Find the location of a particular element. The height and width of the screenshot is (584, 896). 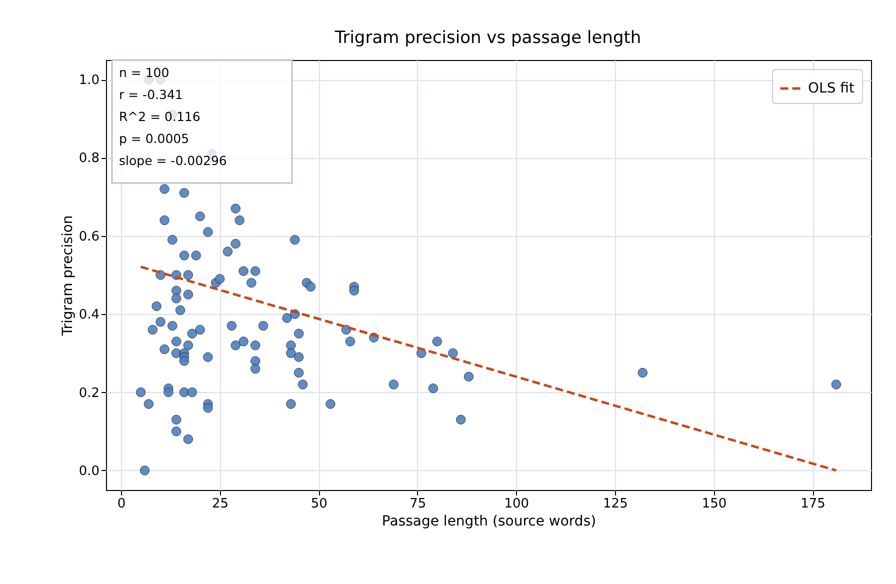

annotation: r = -0.341 is located at coordinates (151, 94).